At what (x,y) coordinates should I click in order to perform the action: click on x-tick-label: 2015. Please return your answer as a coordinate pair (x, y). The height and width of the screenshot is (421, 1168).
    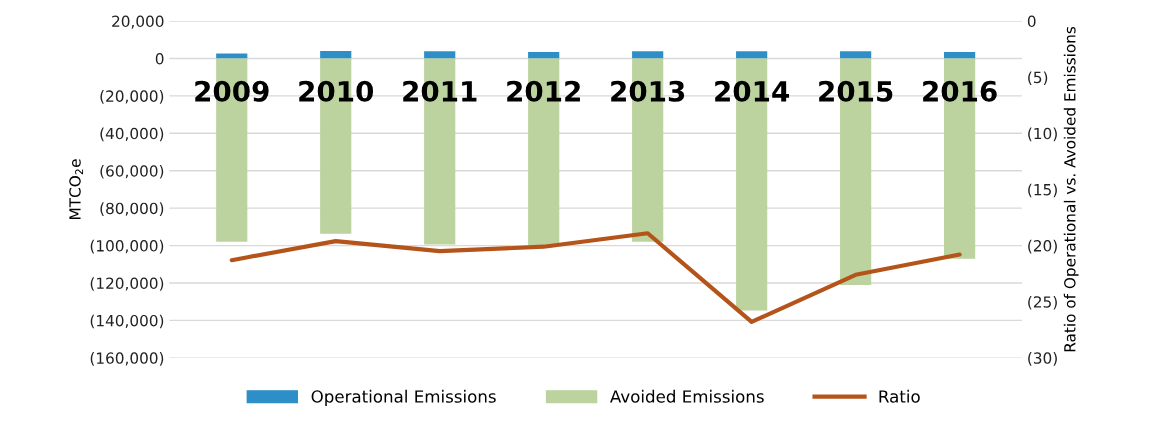
    Looking at the image, I should click on (856, 91).